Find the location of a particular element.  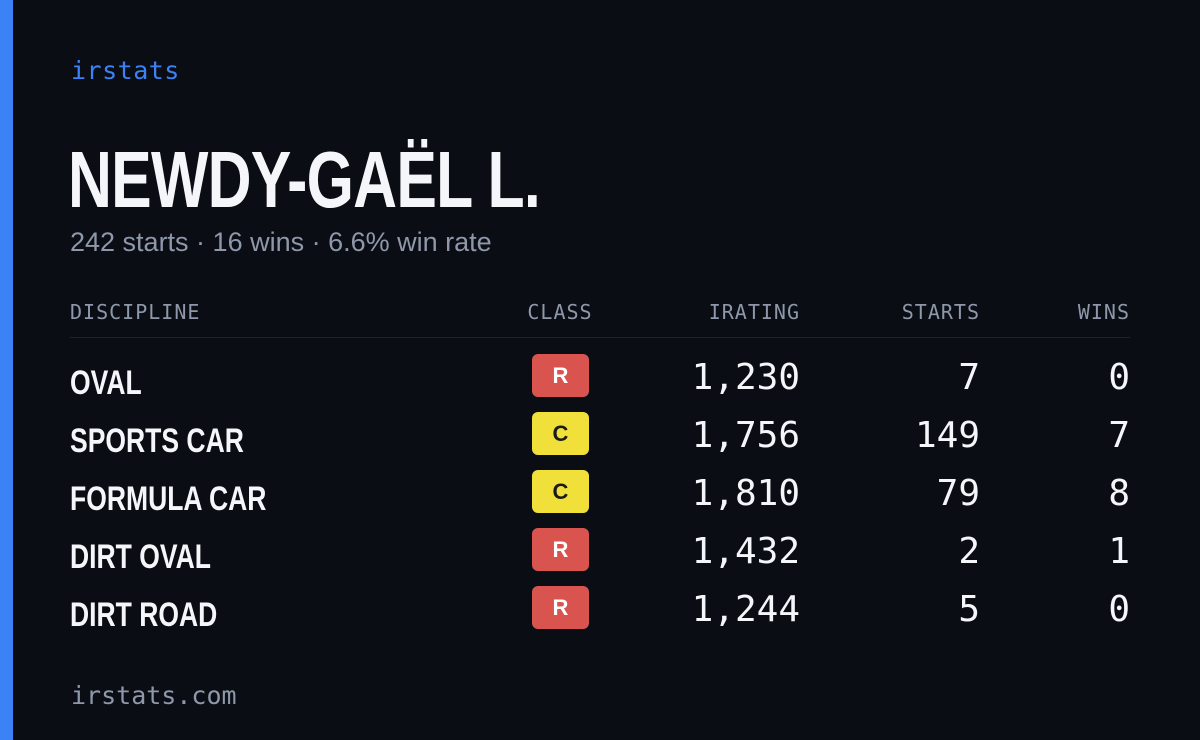

discipline-name: DIRT ROAD is located at coordinates (144, 615).